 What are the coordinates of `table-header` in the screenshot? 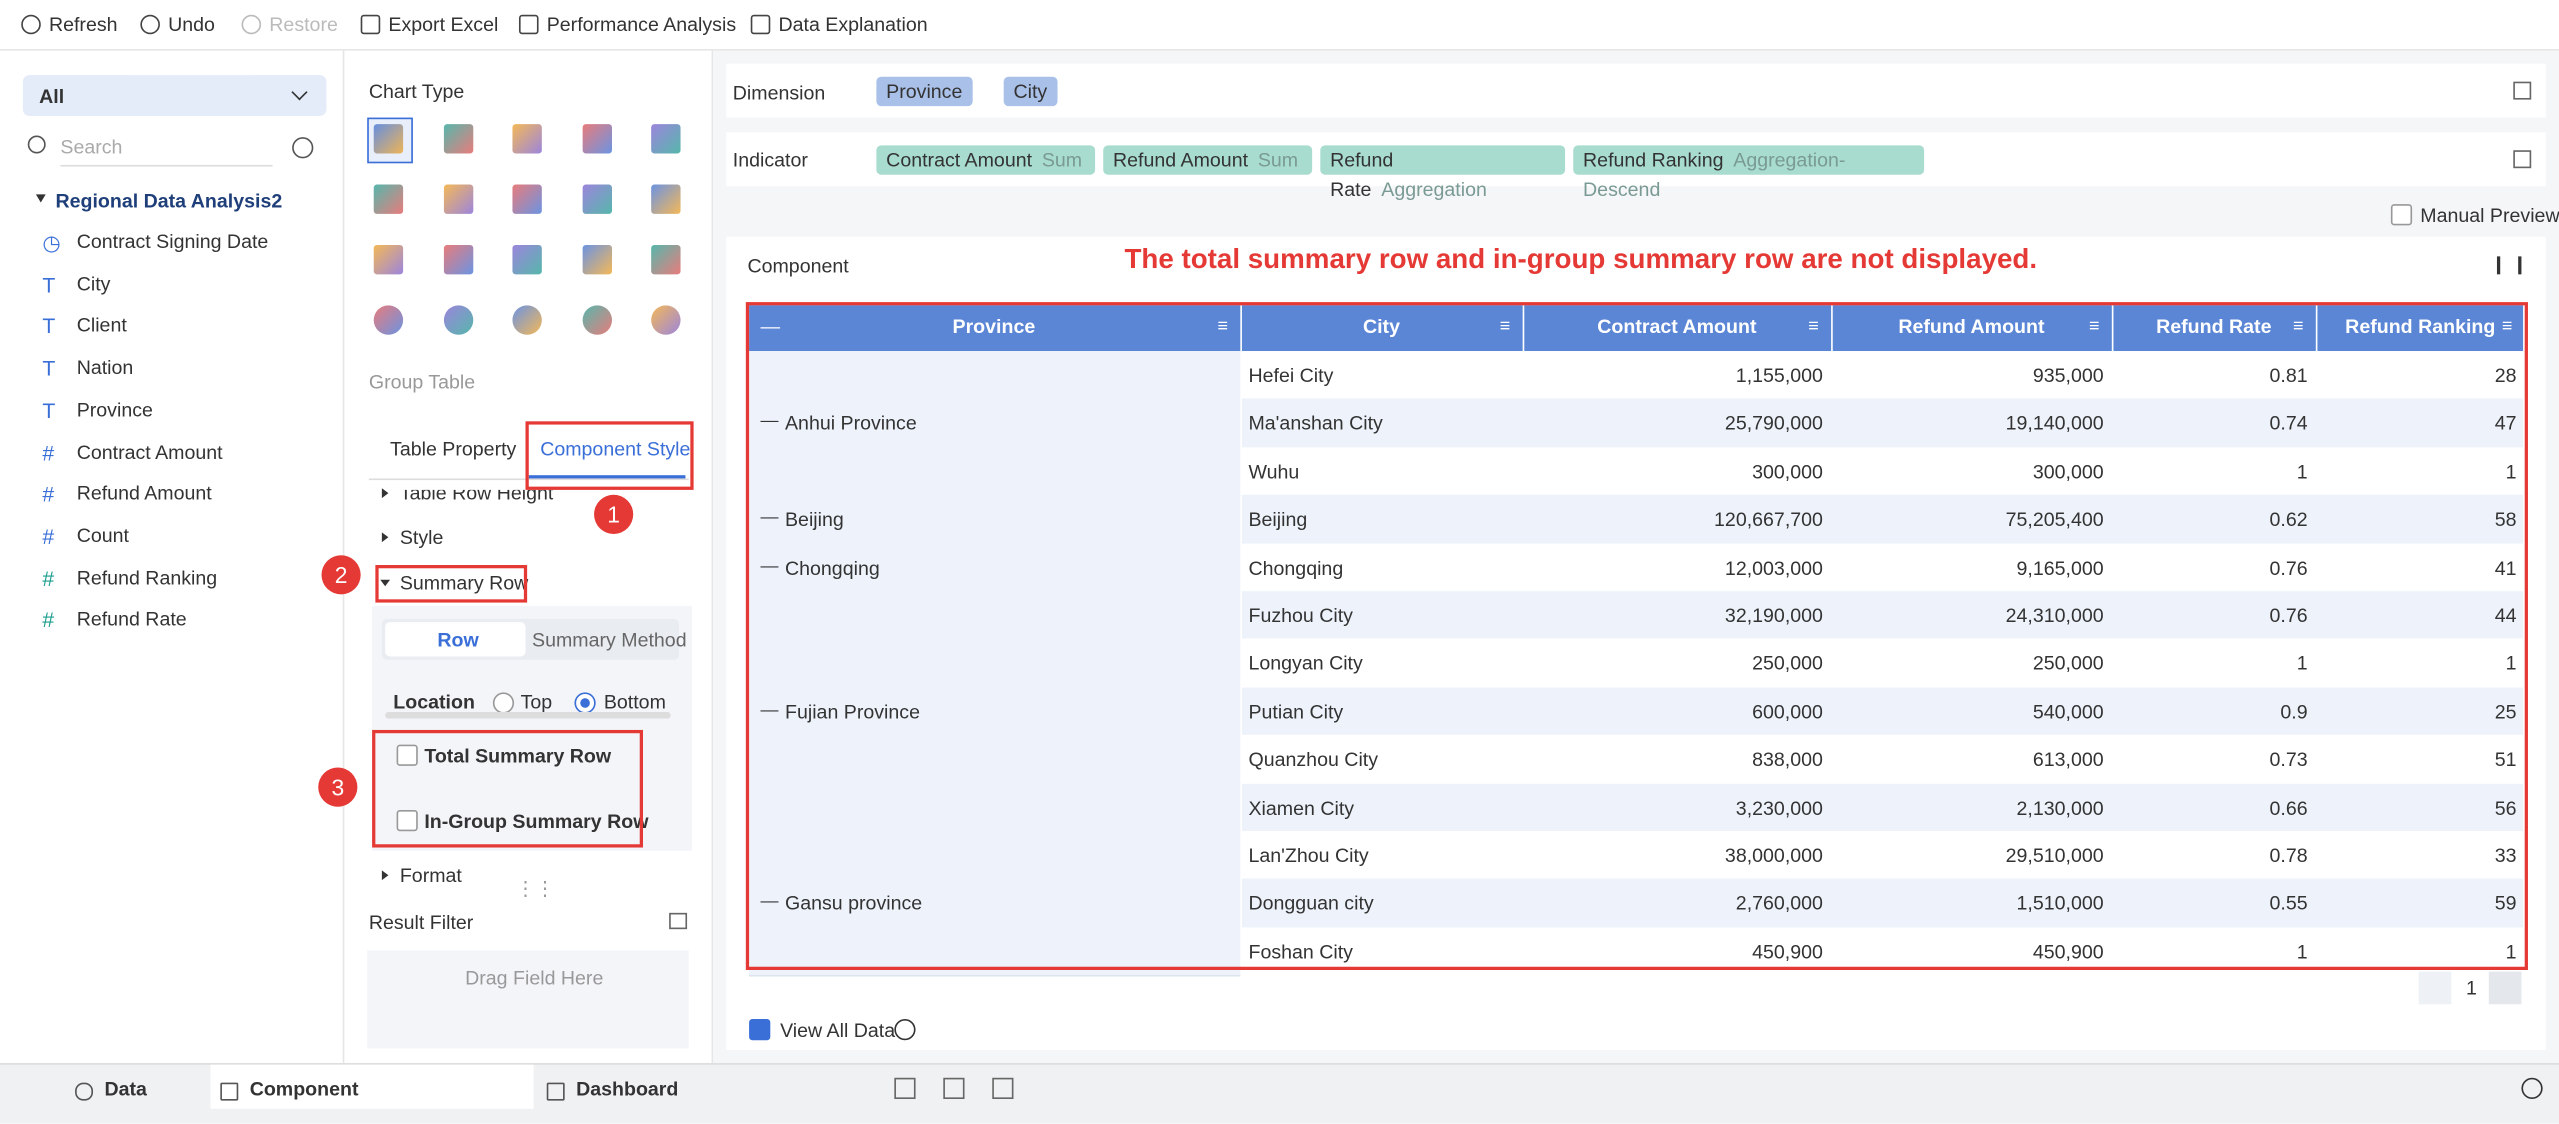 It's located at (1636, 328).